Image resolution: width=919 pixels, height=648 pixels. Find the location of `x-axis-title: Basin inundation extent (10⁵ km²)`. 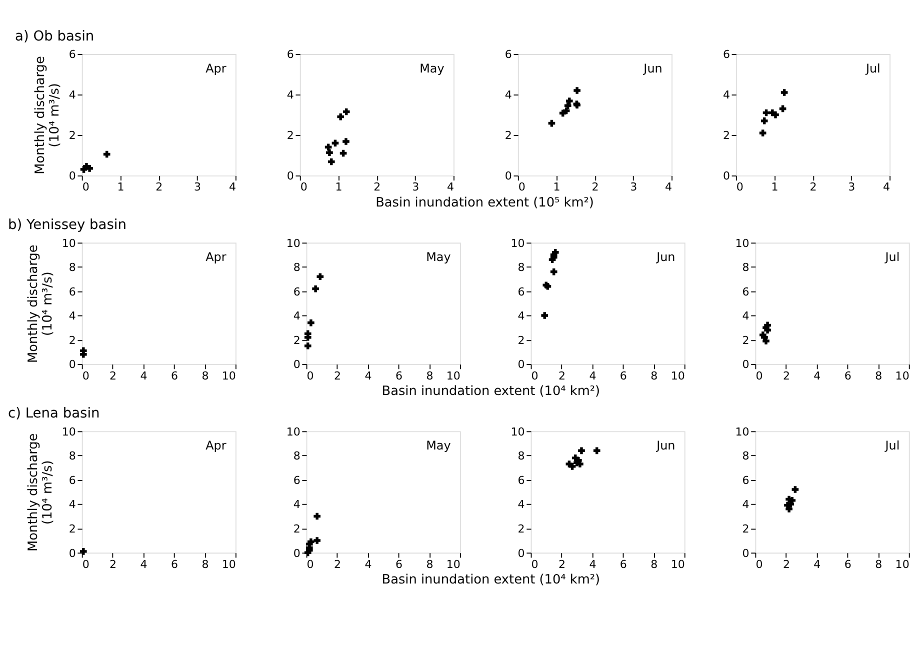

x-axis-title: Basin inundation extent (10⁵ km²) is located at coordinates (485, 202).